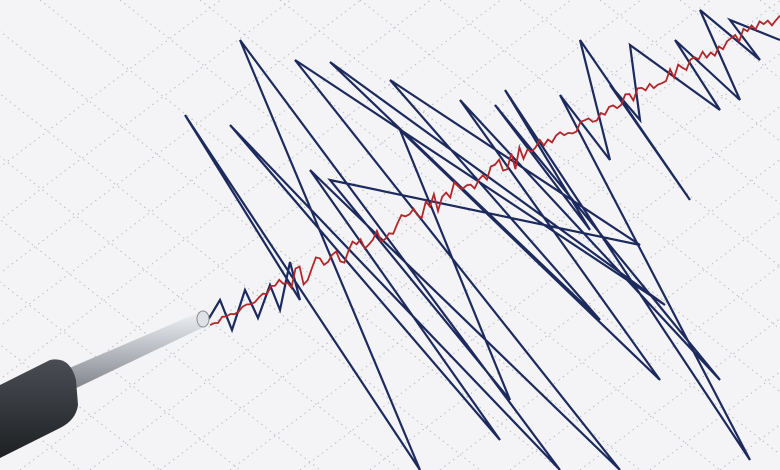 Image resolution: width=780 pixels, height=470 pixels. What do you see at coordinates (39, 408) in the screenshot?
I see `stylus-body` at bounding box center [39, 408].